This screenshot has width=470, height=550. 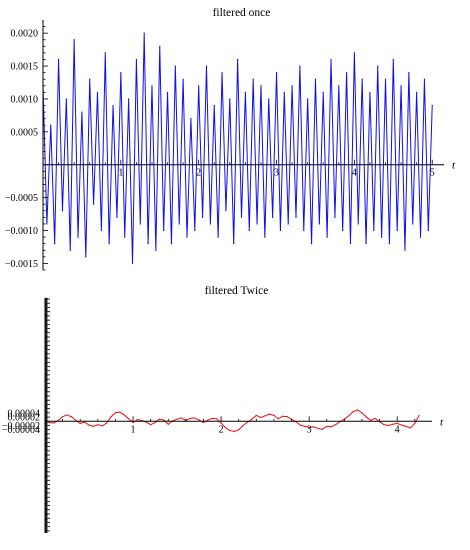 I want to click on x-axis-label: t, so click(x=442, y=422).